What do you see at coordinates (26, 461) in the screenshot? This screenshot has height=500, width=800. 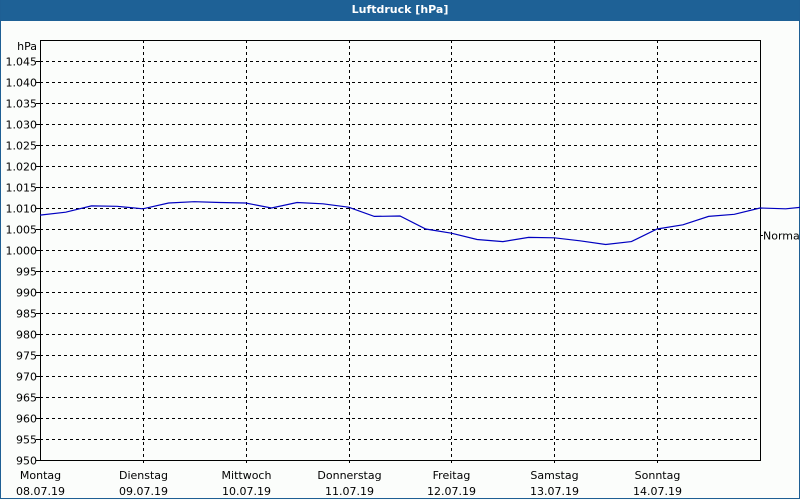 I see `y-tick-label: 950` at bounding box center [26, 461].